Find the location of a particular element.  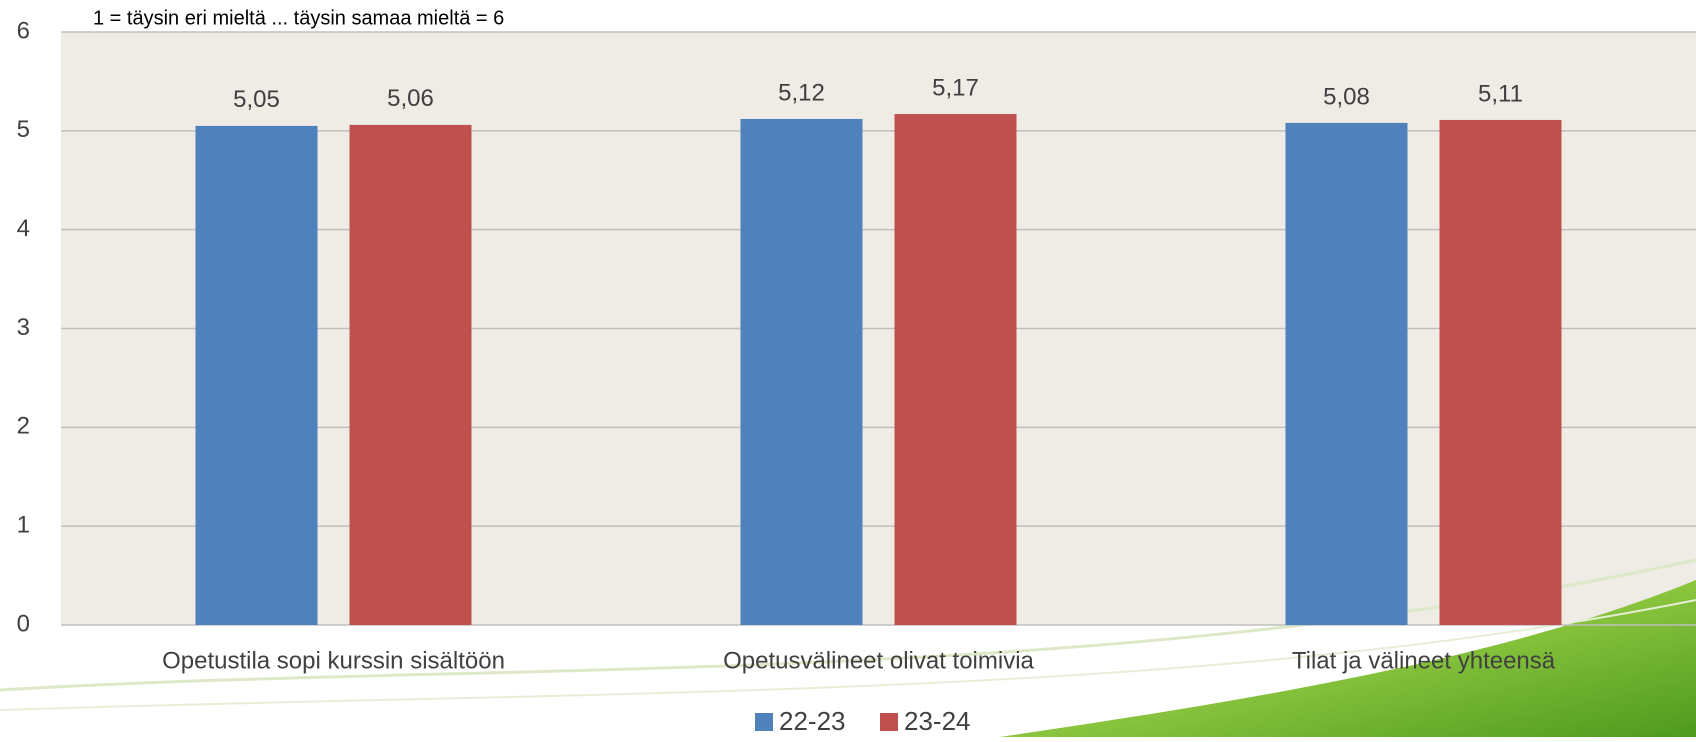

x-tick-label: Tilat ja välineet yhteensä is located at coordinates (1424, 660).